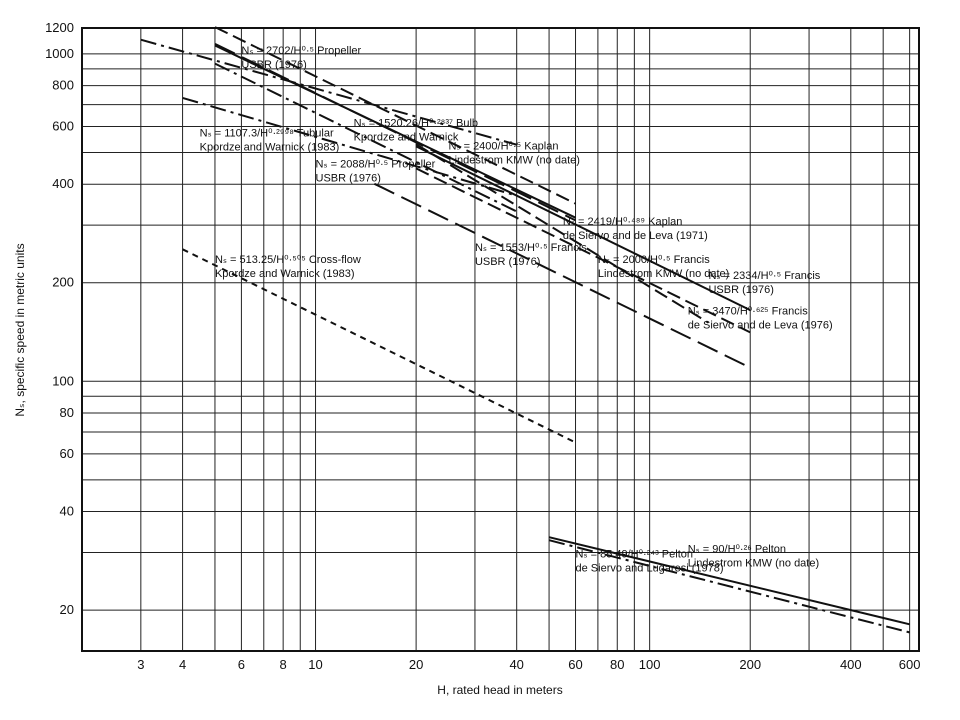 The height and width of the screenshot is (720, 960). What do you see at coordinates (376, 171) in the screenshot?
I see `annotation-label: Nₛ = 2088/H⁰·⁵ Propeller USBR (1976)` at bounding box center [376, 171].